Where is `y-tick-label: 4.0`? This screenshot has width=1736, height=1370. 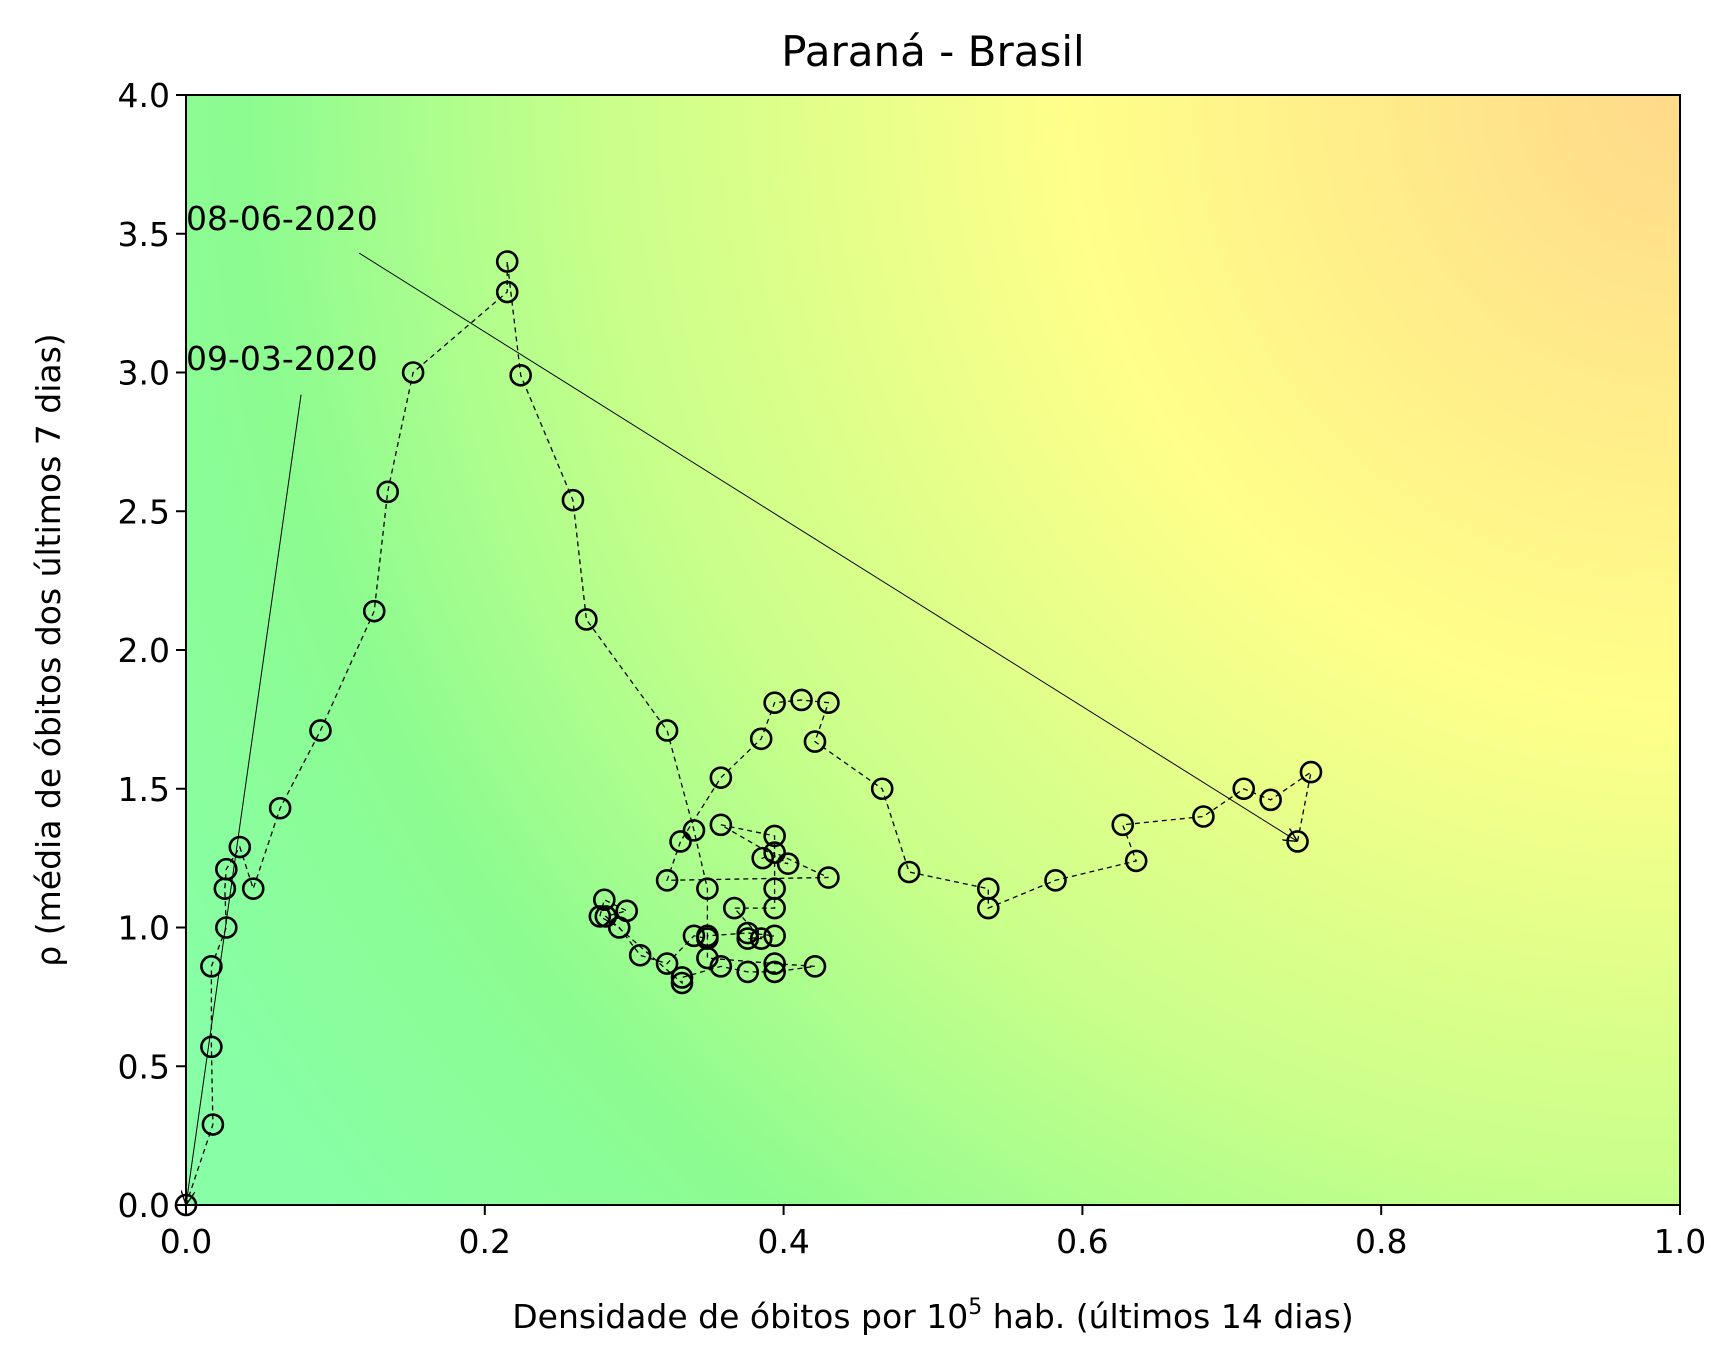 y-tick-label: 4.0 is located at coordinates (144, 95).